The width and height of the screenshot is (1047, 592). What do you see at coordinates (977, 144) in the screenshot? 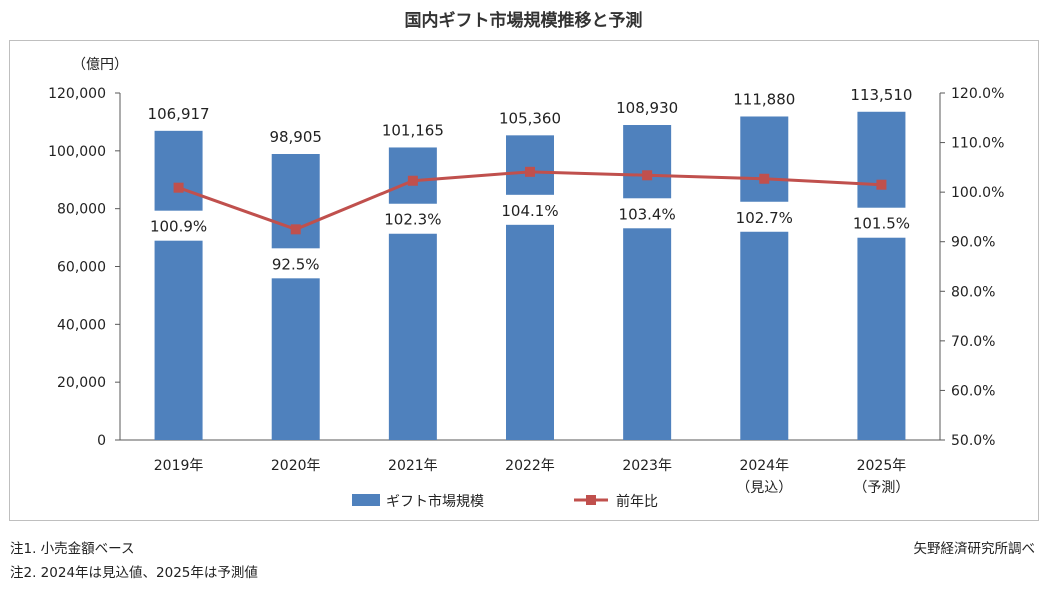
I see `right-axis-tick-label: 110.0%` at bounding box center [977, 144].